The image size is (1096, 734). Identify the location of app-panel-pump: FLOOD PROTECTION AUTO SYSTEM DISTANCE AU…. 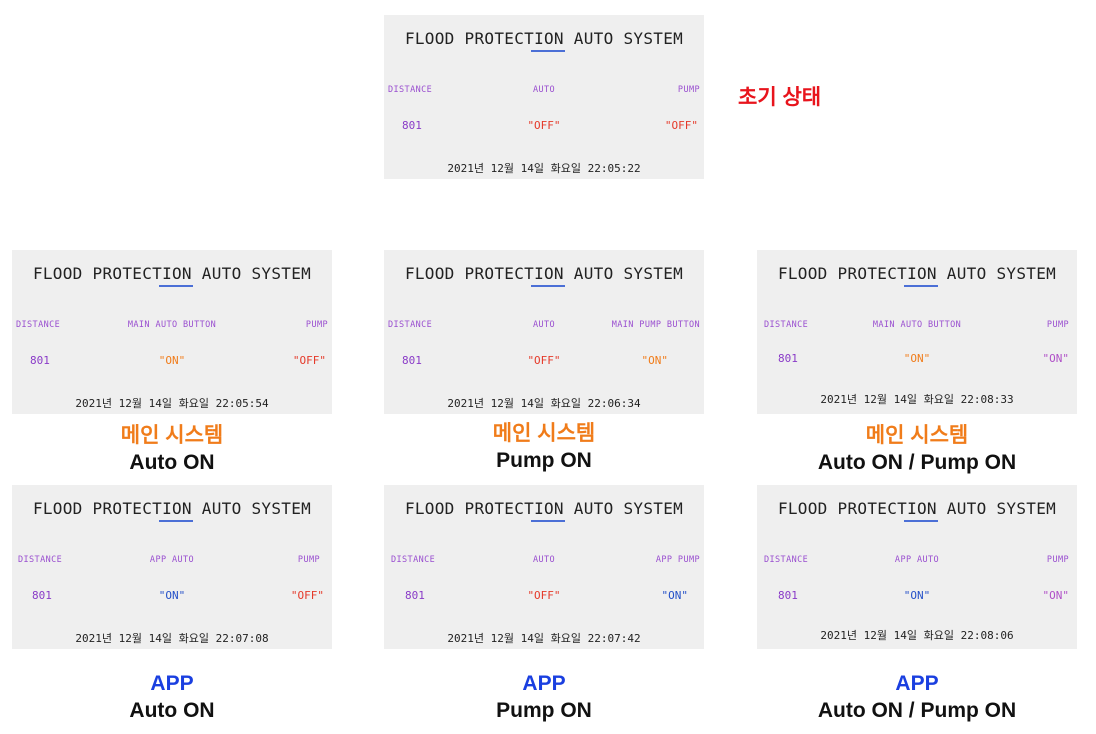
(544, 567).